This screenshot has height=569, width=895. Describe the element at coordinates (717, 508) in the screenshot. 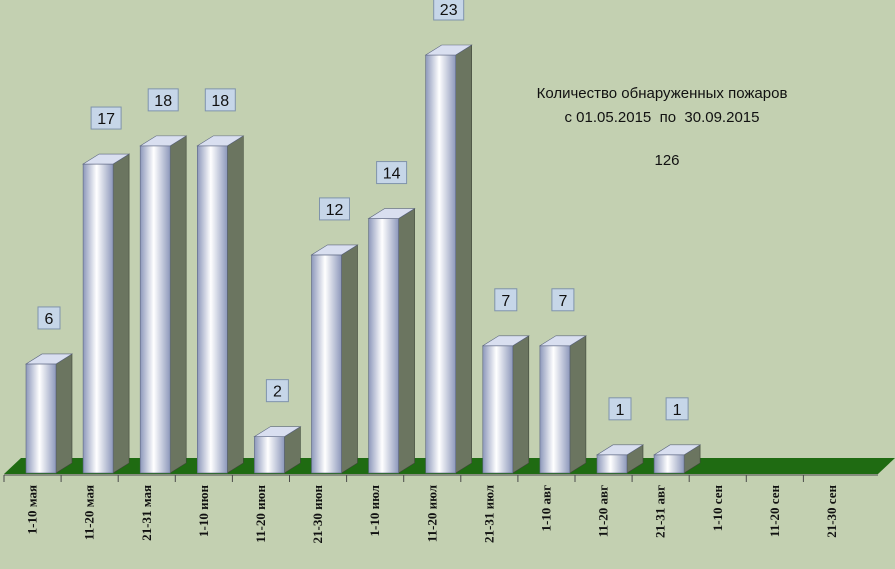

I see `x-tick-label: 1-10 сен` at that location.